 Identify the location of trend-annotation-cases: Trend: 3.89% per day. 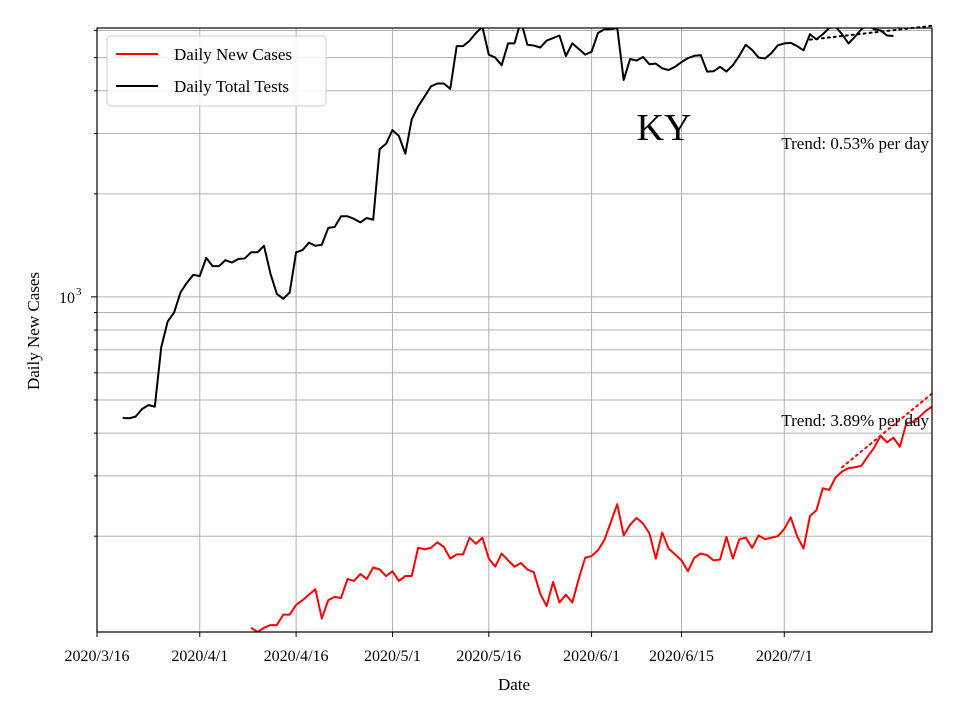
(855, 420).